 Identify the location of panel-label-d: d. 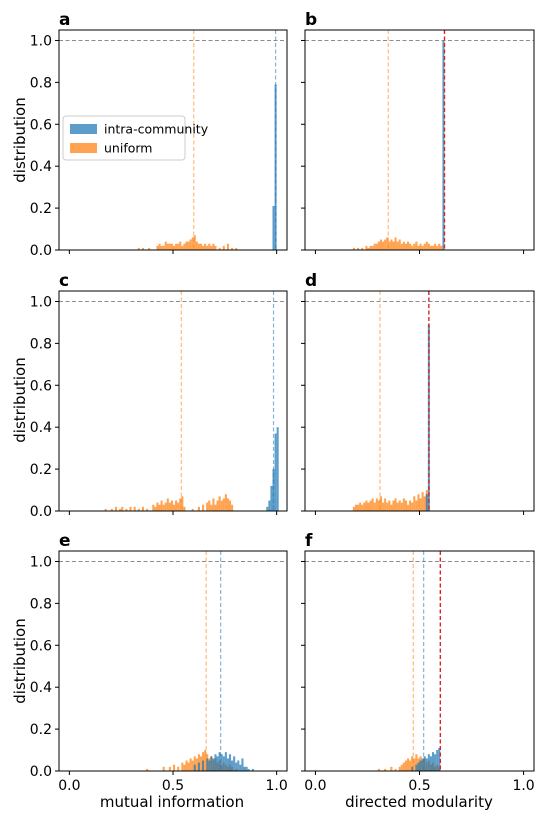
(311, 281).